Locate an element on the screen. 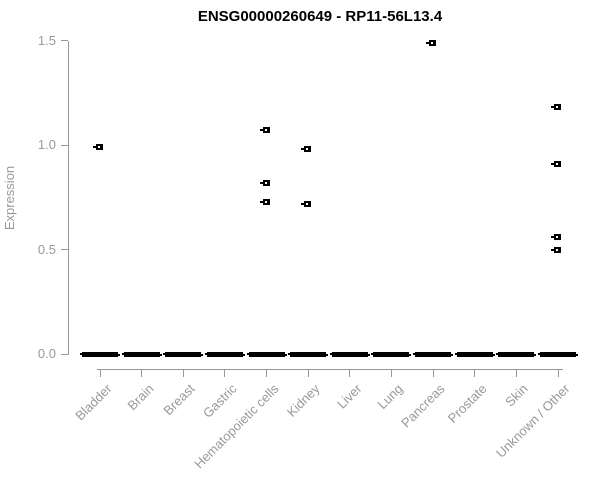 This screenshot has height=500, width=600. x-axis-category-label: Unknown / Other is located at coordinates (533, 421).